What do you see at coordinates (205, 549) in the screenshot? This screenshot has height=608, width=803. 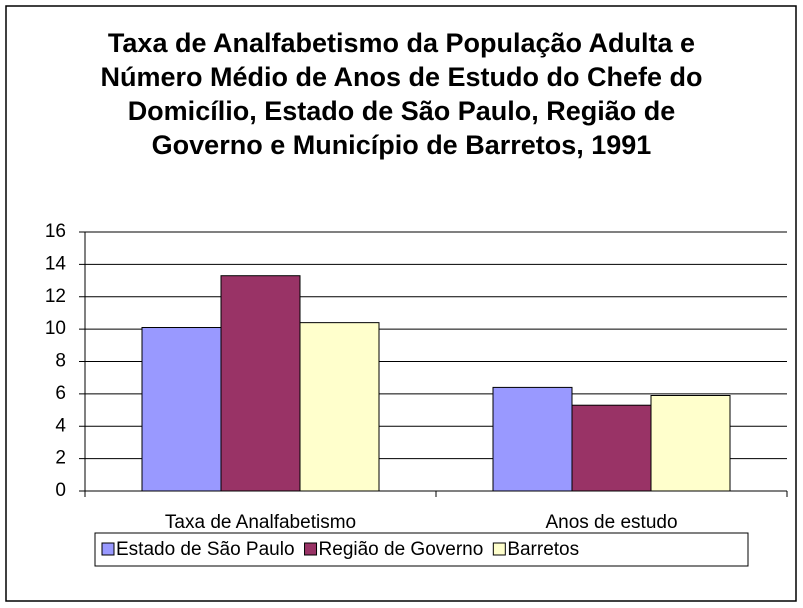 I see `legend-label: Estado de São Paulo` at bounding box center [205, 549].